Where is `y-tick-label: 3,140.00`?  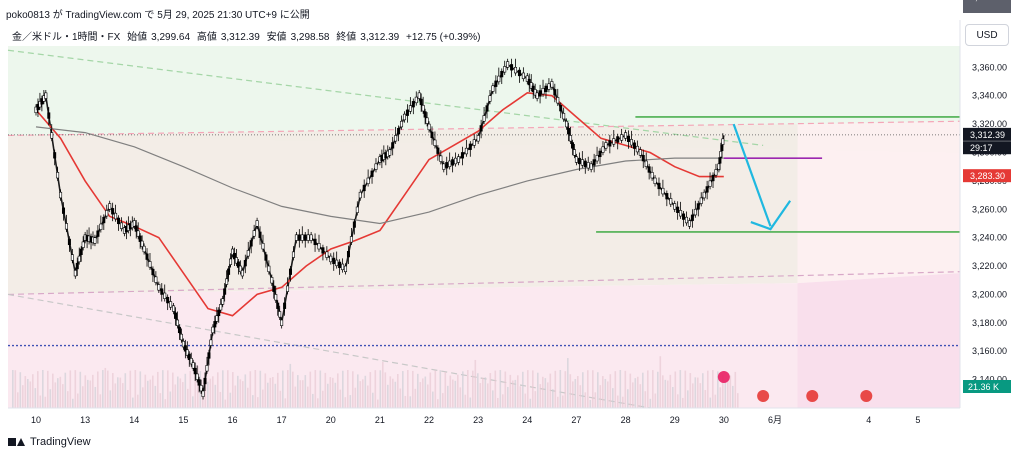 y-tick-label: 3,140.00 is located at coordinates (989, 380).